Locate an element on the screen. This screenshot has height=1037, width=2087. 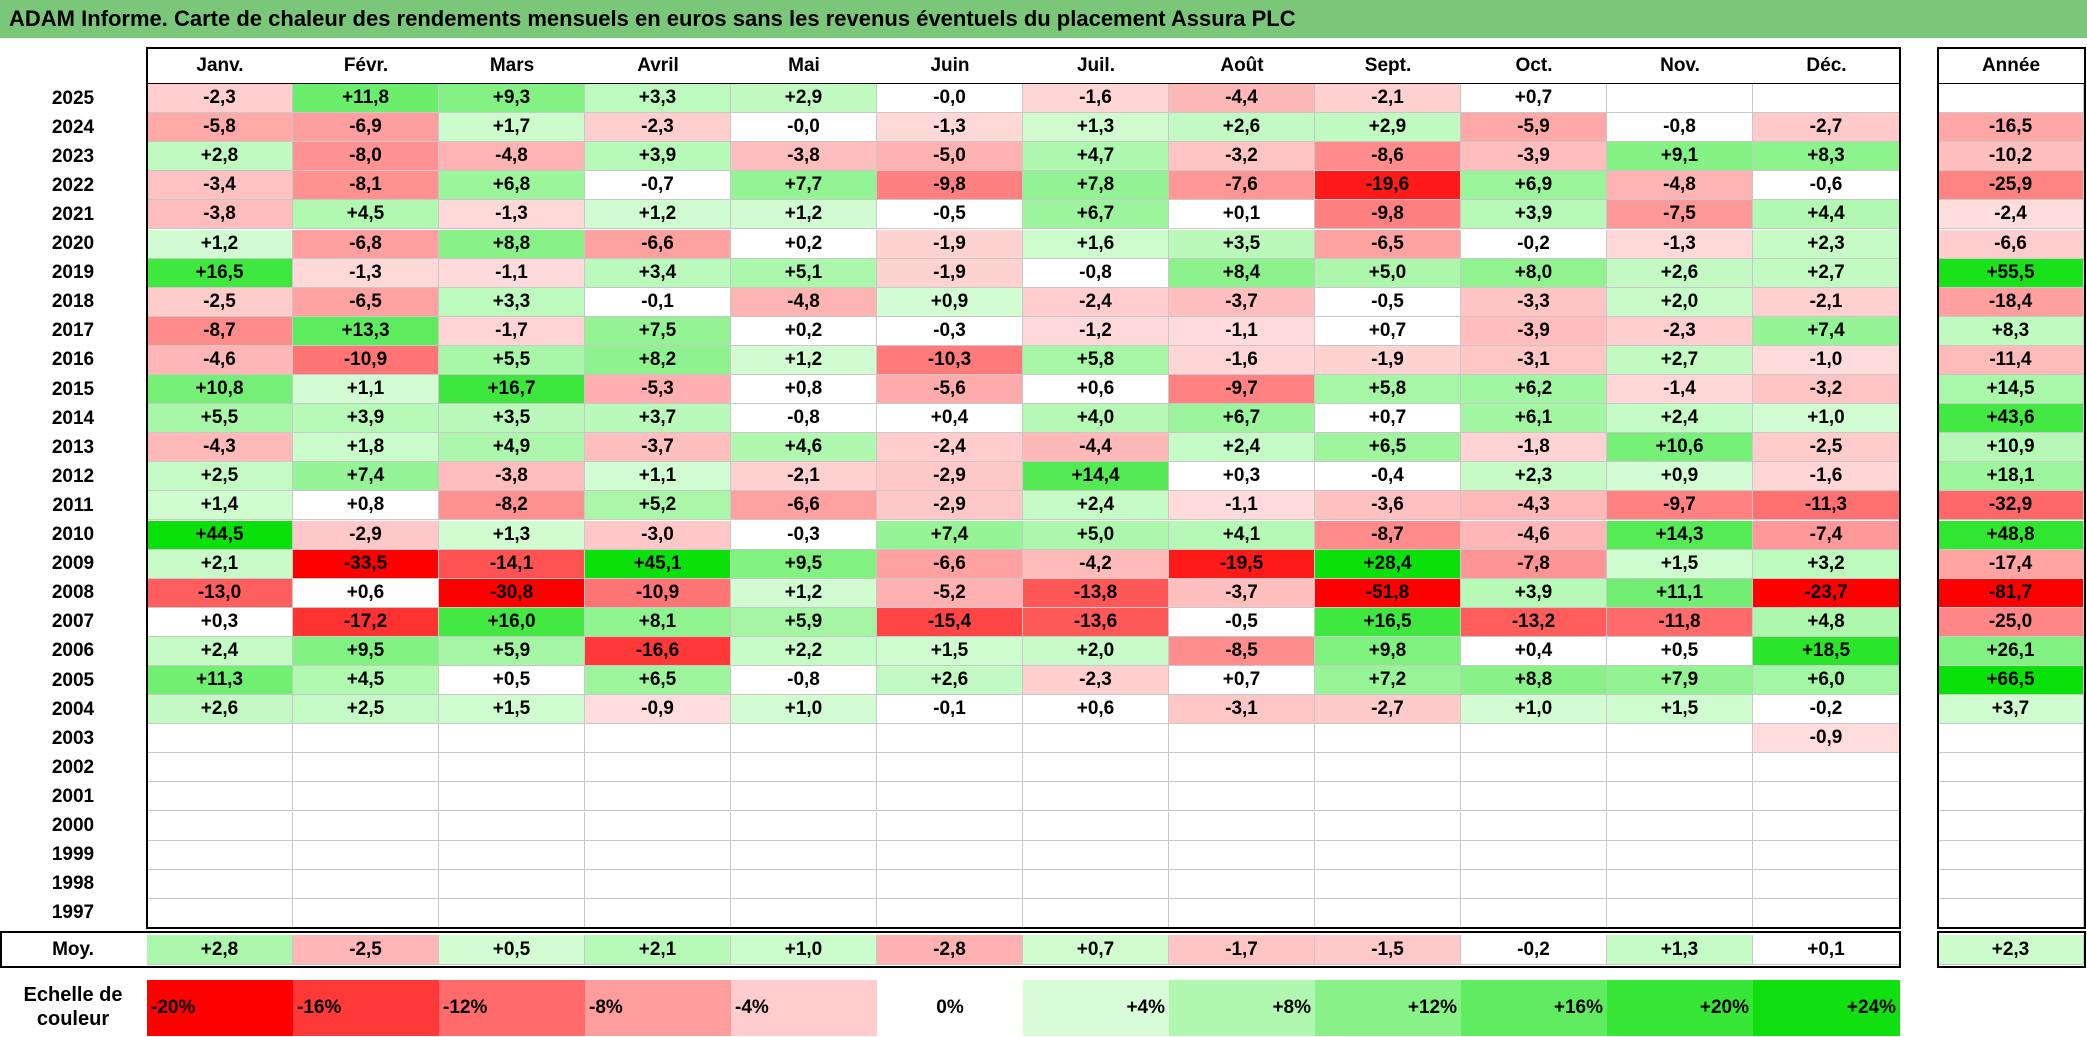
annual-cell: +48,8 is located at coordinates (2011, 535).